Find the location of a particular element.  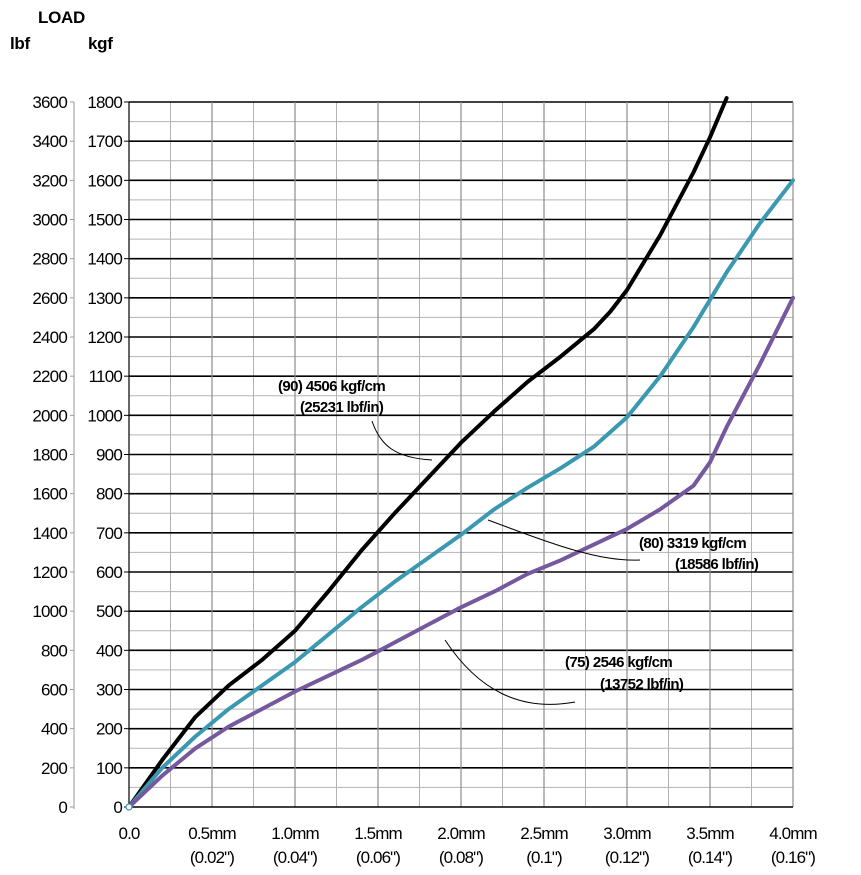

kgf-tick-label: 1300 is located at coordinates (104, 298).